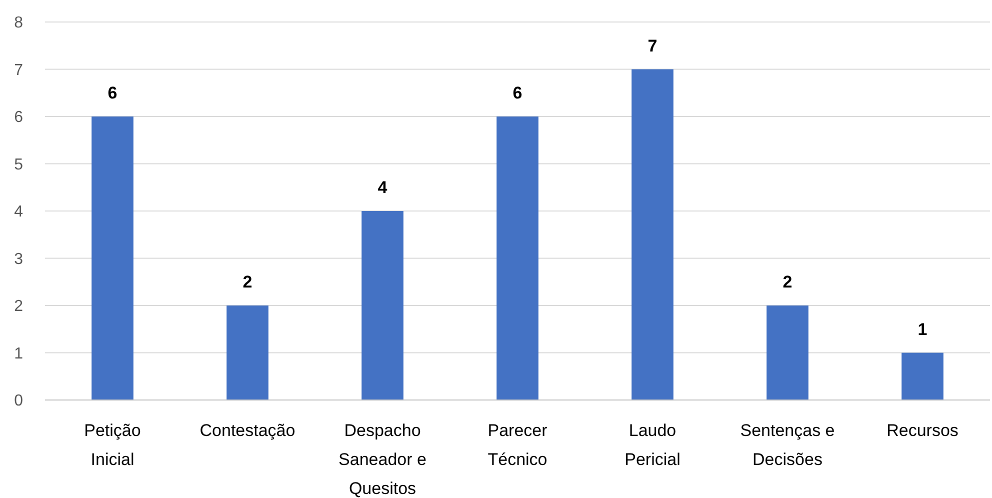 This screenshot has width=992, height=498. Describe the element at coordinates (922, 430) in the screenshot. I see `x-tick-label: Recursos` at that location.